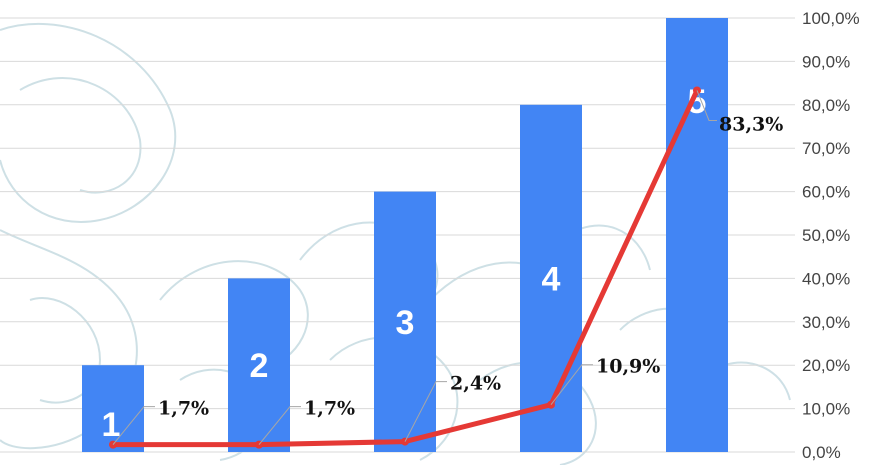 This screenshot has width=883, height=465. What do you see at coordinates (751, 124) in the screenshot?
I see `data-label: 83,3%` at bounding box center [751, 124].